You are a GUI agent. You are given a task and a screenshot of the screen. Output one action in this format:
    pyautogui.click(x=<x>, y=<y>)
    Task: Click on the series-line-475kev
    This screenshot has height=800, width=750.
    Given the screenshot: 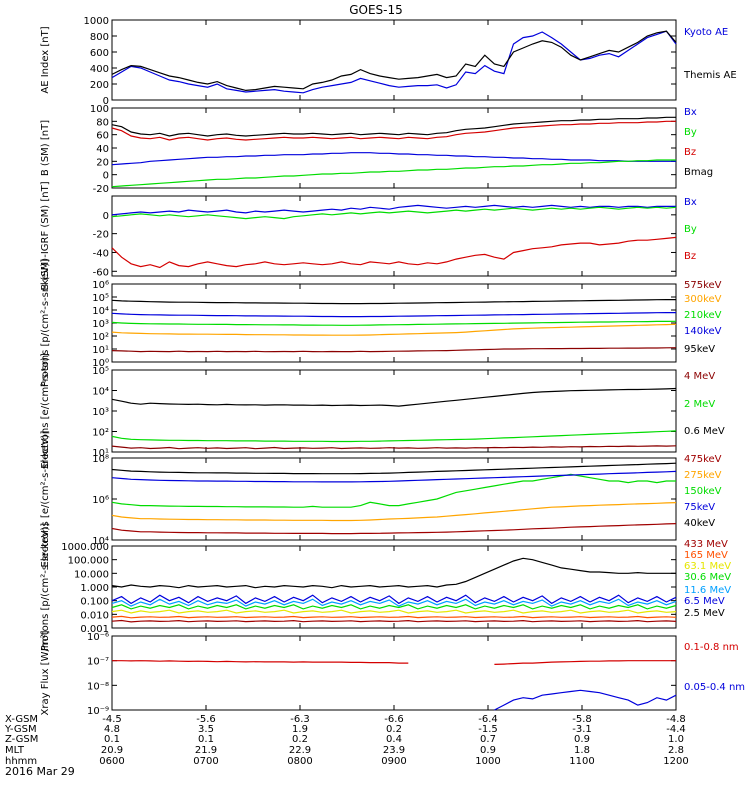 What is the action you would take?
    pyautogui.click(x=394, y=529)
    